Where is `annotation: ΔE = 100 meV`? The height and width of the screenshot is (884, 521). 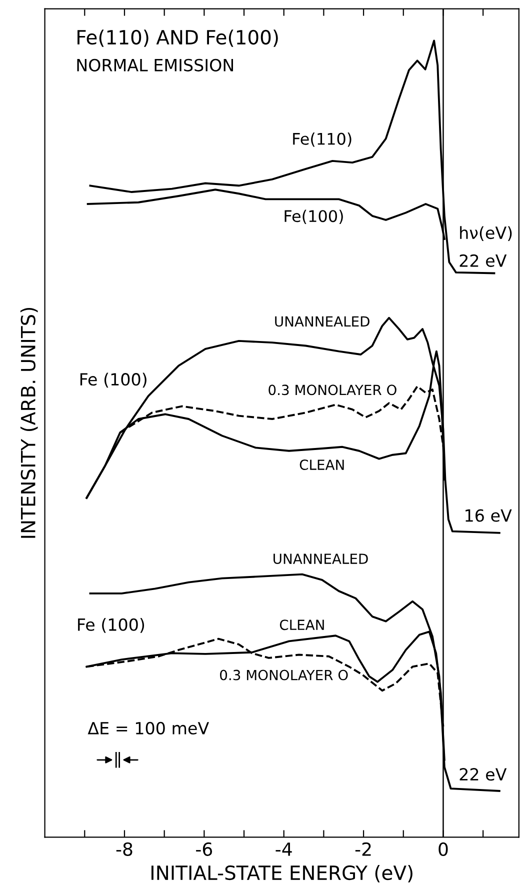 annotation: ΔE = 100 meV is located at coordinates (148, 728).